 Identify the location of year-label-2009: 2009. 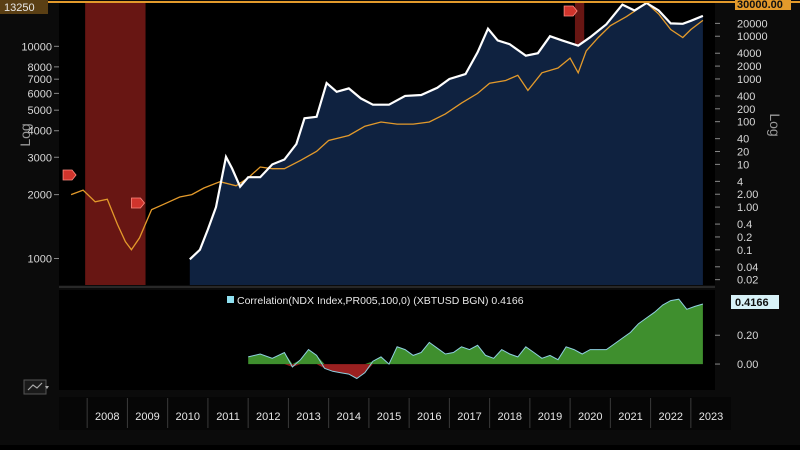
(147, 417).